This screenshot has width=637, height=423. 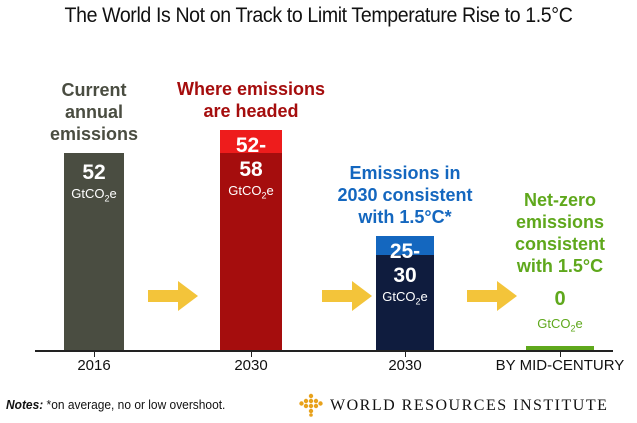 I want to click on notes-text: *on average, no or low overshoot., so click(x=134, y=404).